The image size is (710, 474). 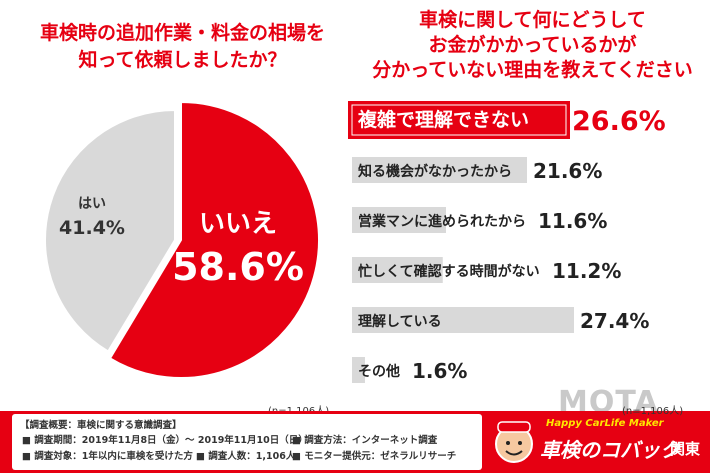 I want to click on brand-tagline: Happy CarLife Maker, so click(x=605, y=423).